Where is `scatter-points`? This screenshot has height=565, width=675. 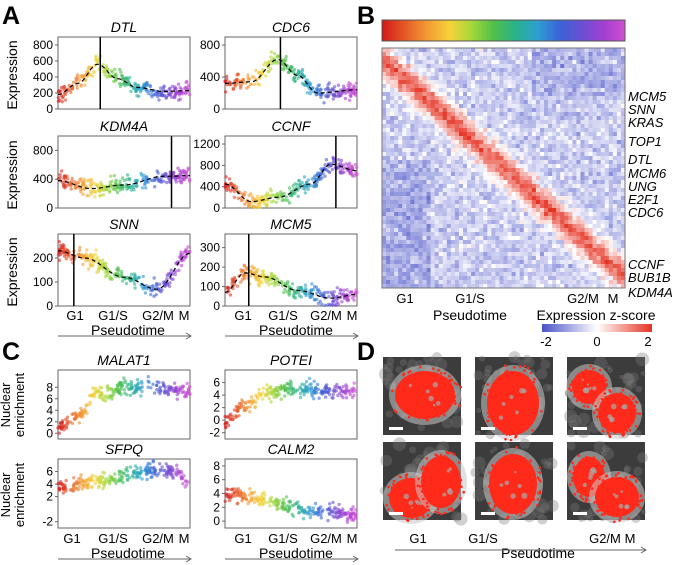 scatter-points is located at coordinates (291, 285).